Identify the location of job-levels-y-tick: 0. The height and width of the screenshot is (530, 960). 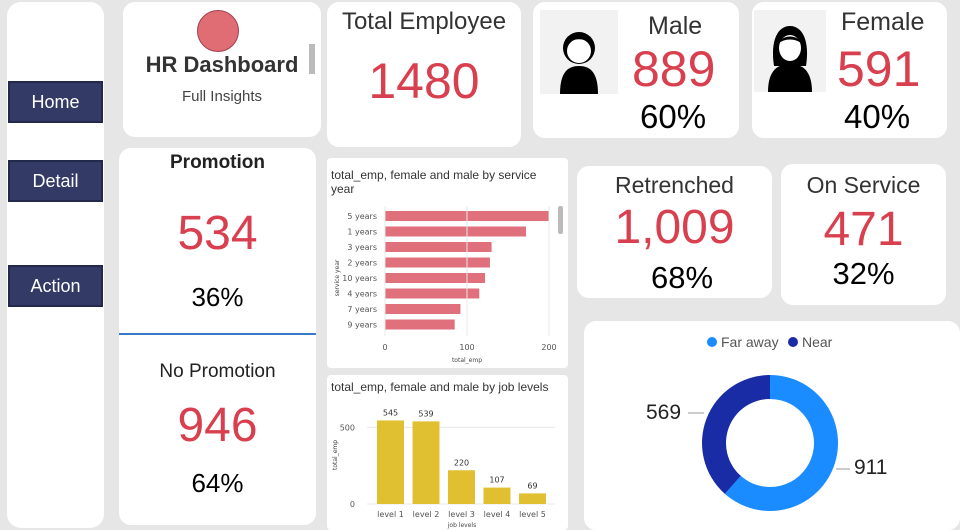
(352, 504).